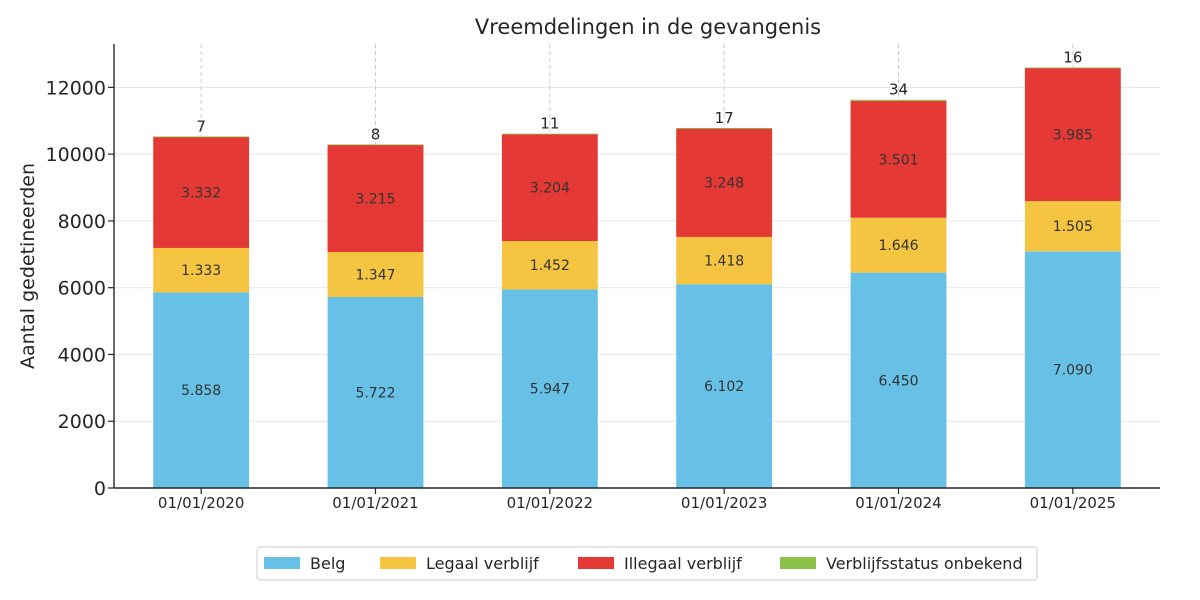  I want to click on segment-value-label: 3.204, so click(550, 189).